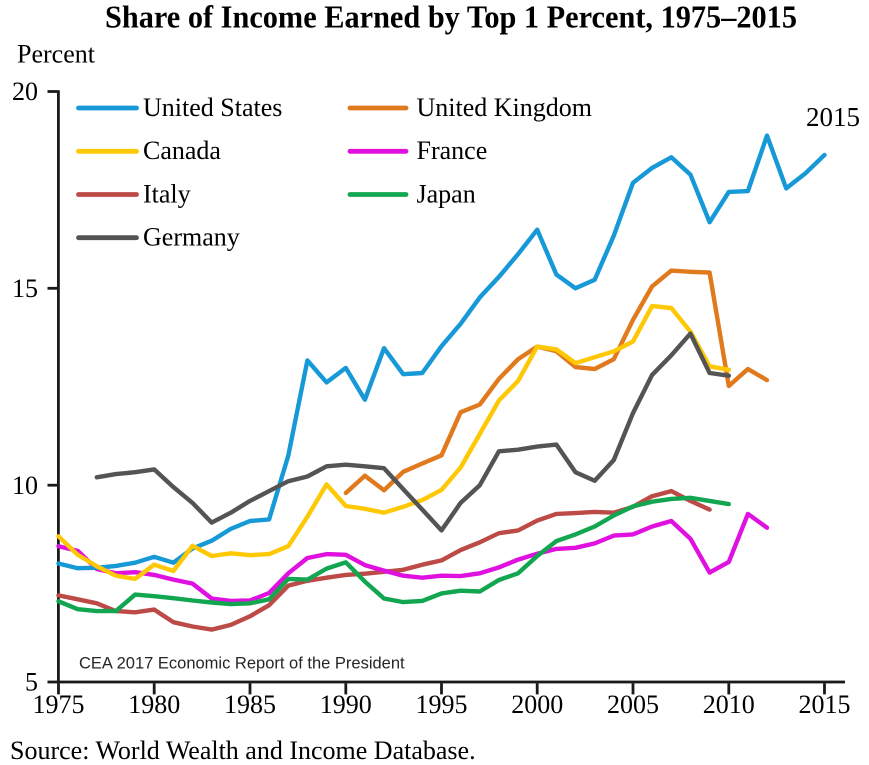 This screenshot has width=869, height=765. What do you see at coordinates (31, 682) in the screenshot?
I see `svg-text: 5` at bounding box center [31, 682].